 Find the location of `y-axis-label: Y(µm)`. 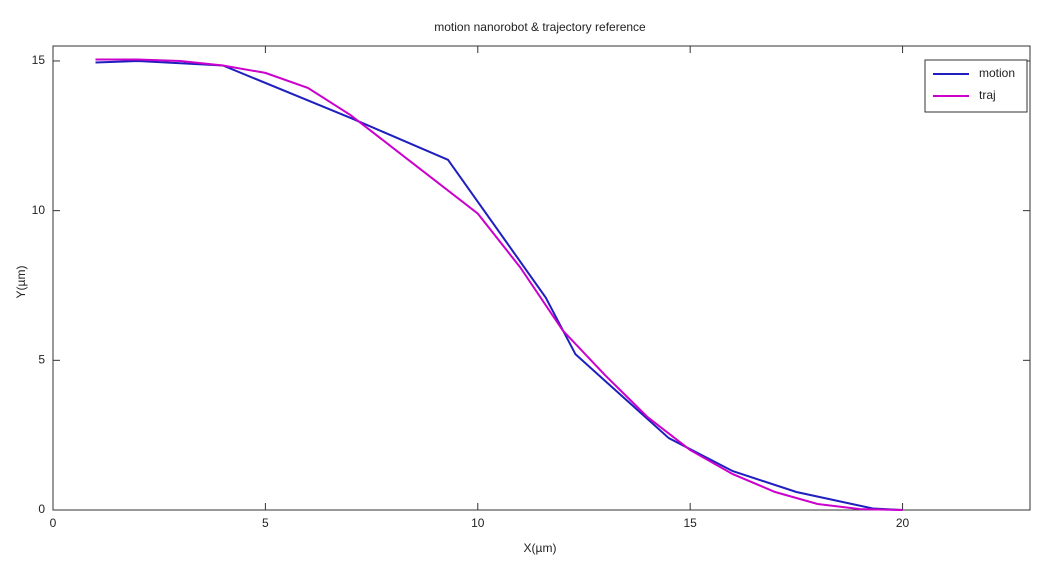

y-axis-label: Y(µm) is located at coordinates (21, 282).